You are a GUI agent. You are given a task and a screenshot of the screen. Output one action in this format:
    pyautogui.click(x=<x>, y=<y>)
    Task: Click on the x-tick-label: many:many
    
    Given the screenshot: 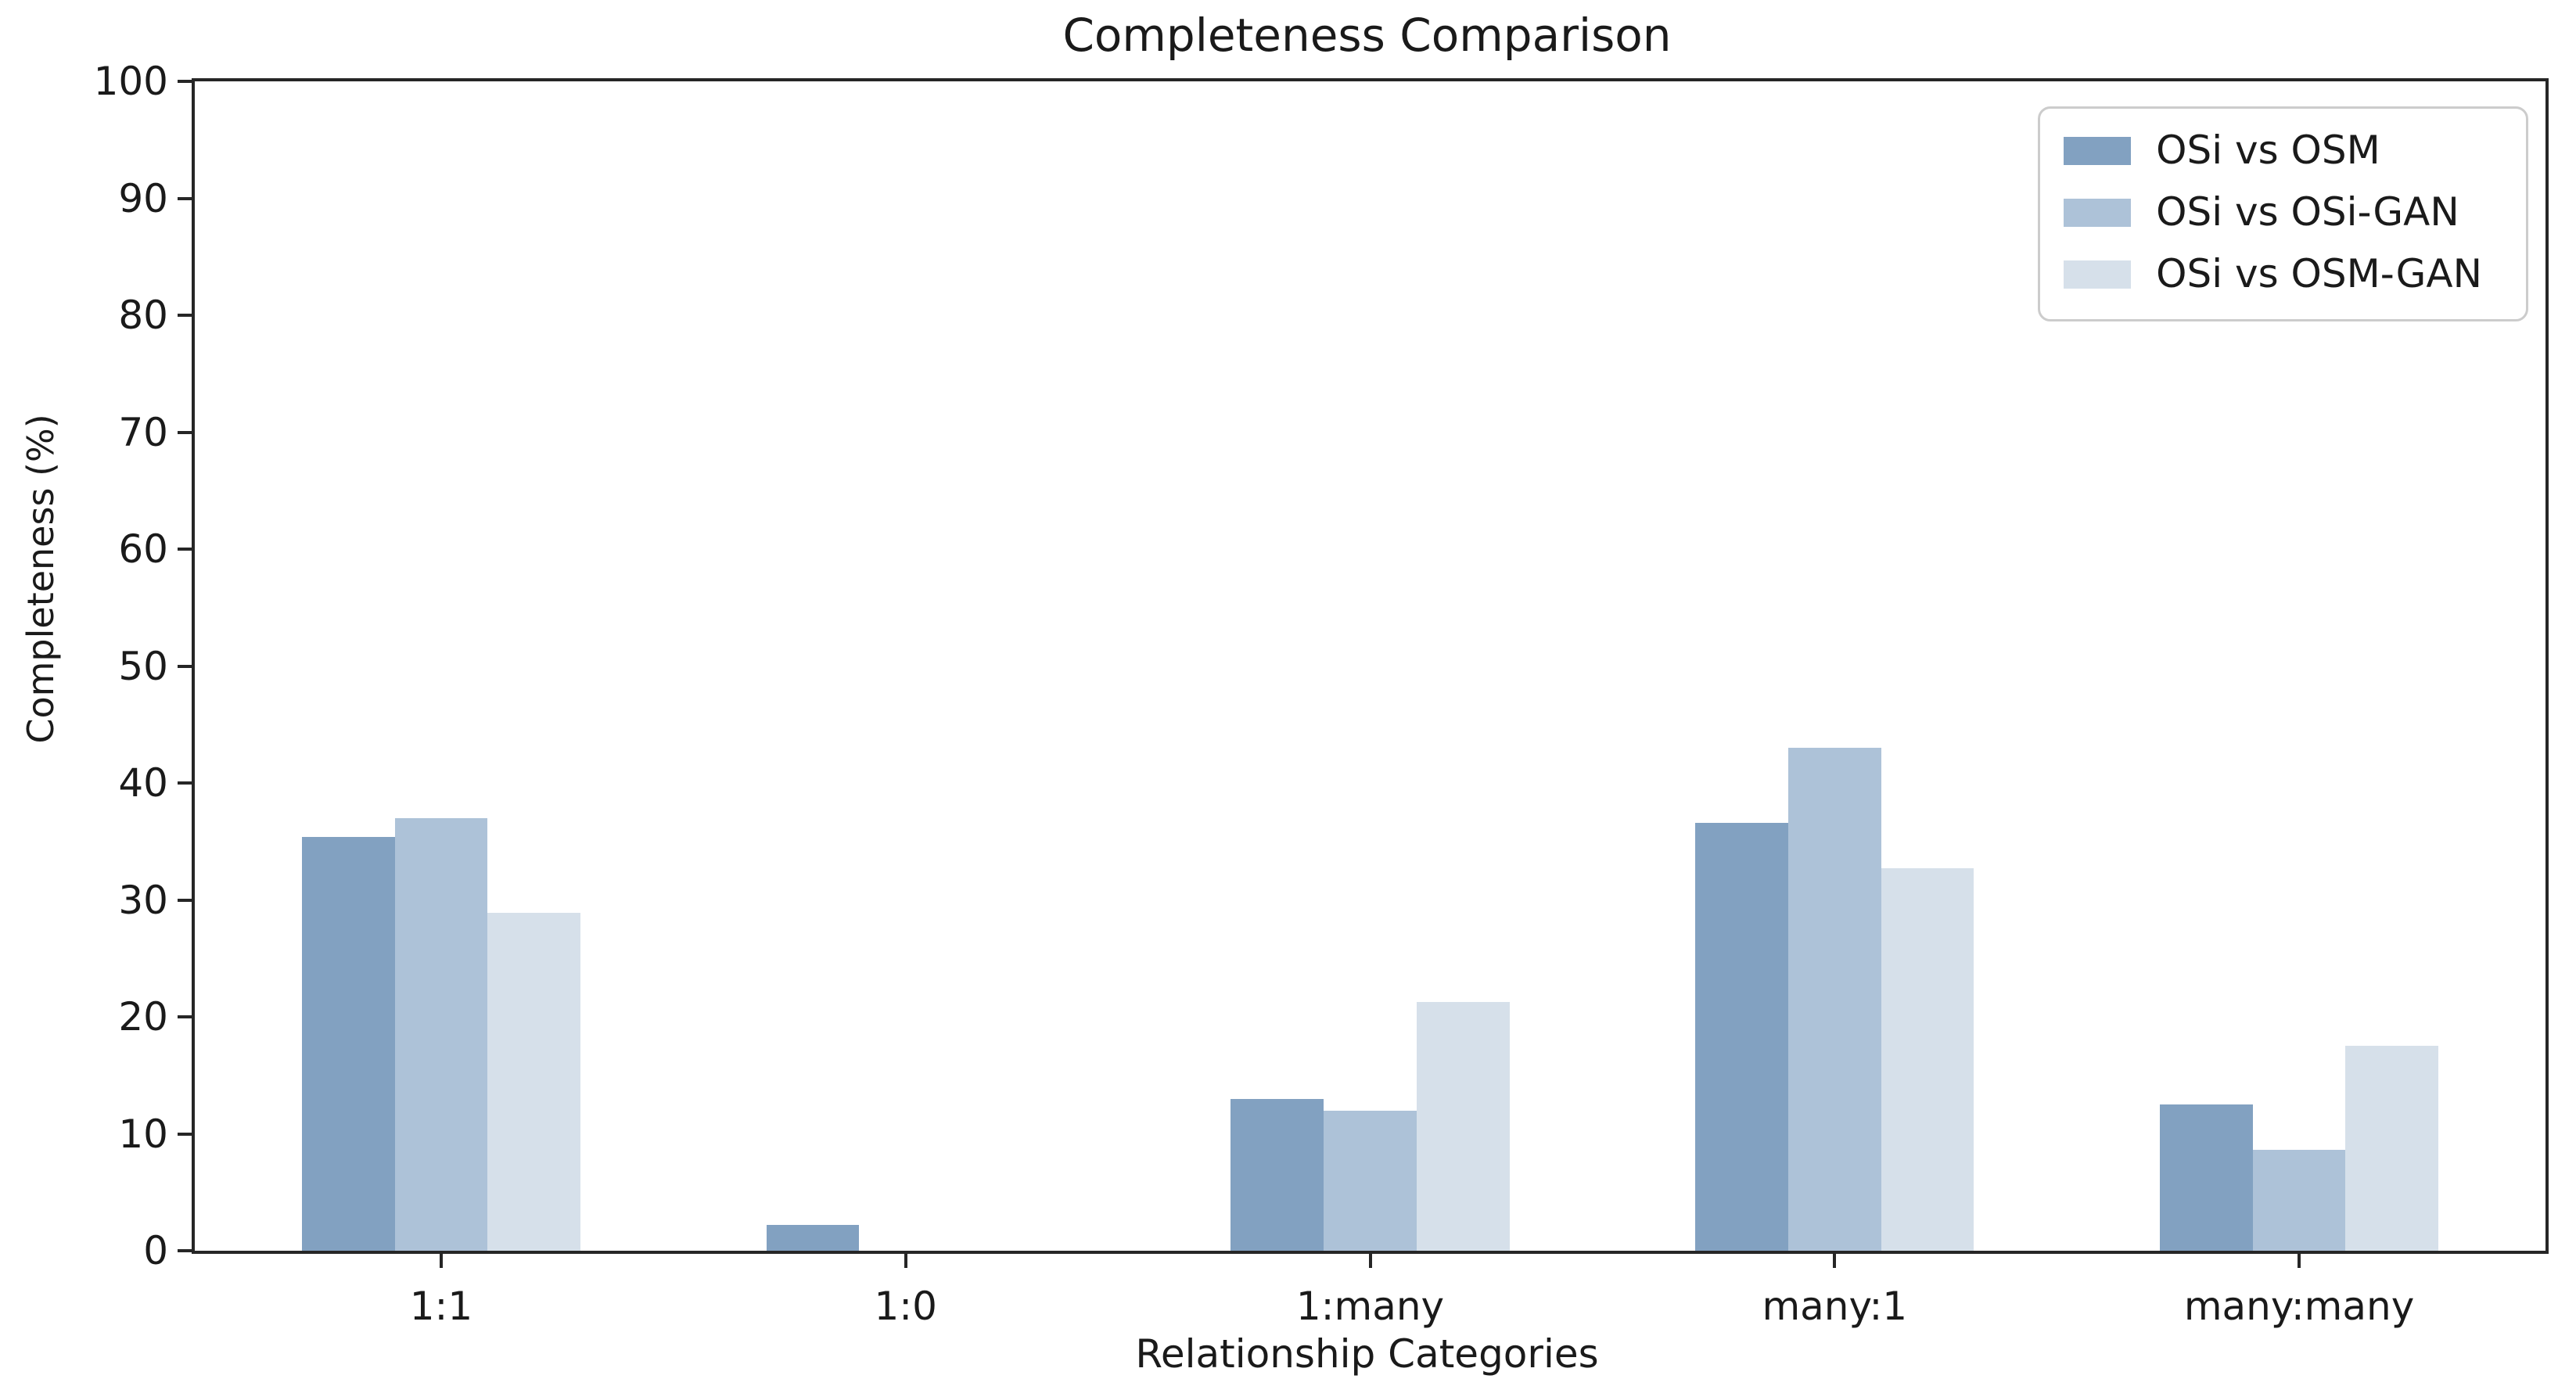 What is the action you would take?
    pyautogui.click(x=2299, y=1306)
    